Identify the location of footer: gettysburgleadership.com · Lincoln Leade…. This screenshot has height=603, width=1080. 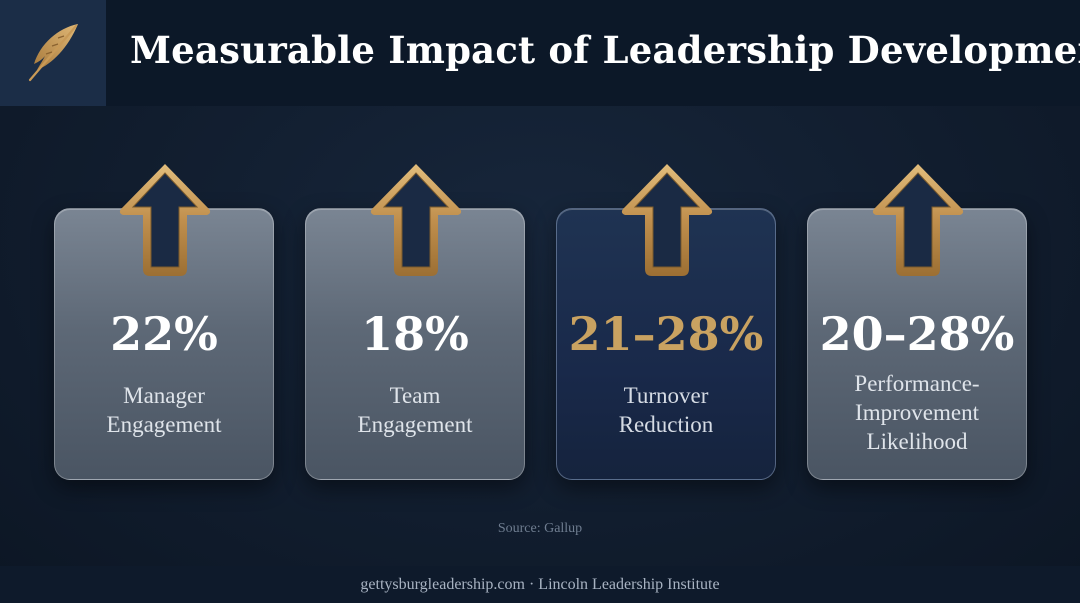
(540, 584).